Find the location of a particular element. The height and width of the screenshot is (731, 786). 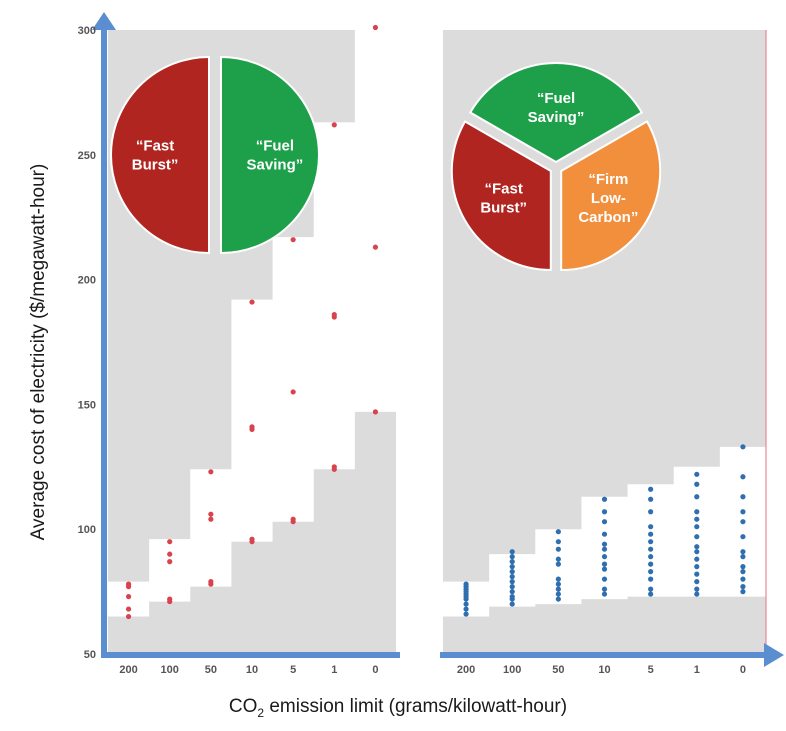

x-axis-arrow is located at coordinates (774, 655).